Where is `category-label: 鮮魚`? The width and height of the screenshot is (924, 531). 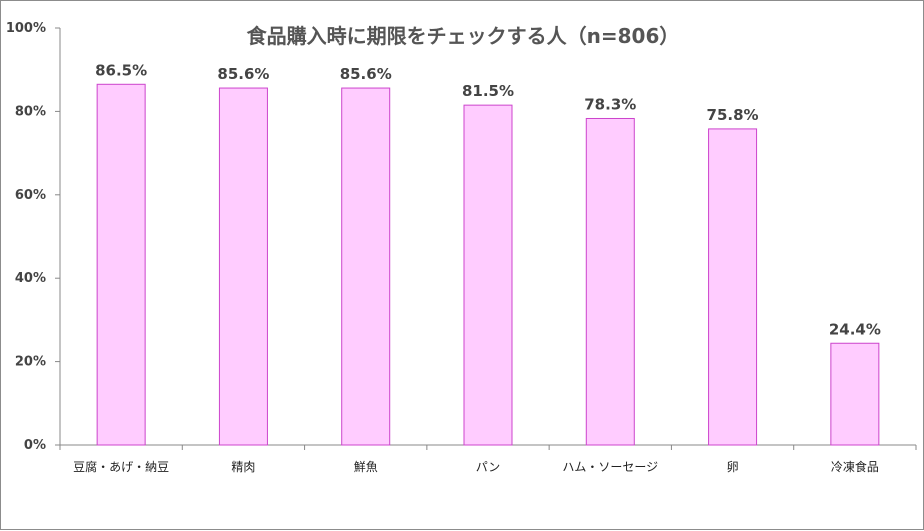 category-label: 鮮魚 is located at coordinates (366, 467).